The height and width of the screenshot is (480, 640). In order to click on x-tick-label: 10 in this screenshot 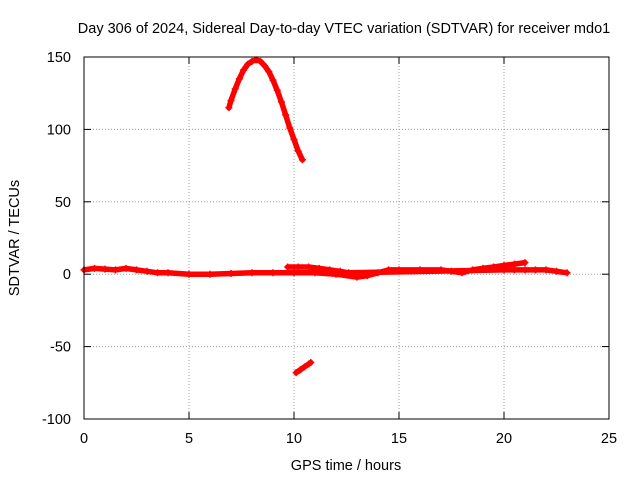, I will do `click(294, 439)`.